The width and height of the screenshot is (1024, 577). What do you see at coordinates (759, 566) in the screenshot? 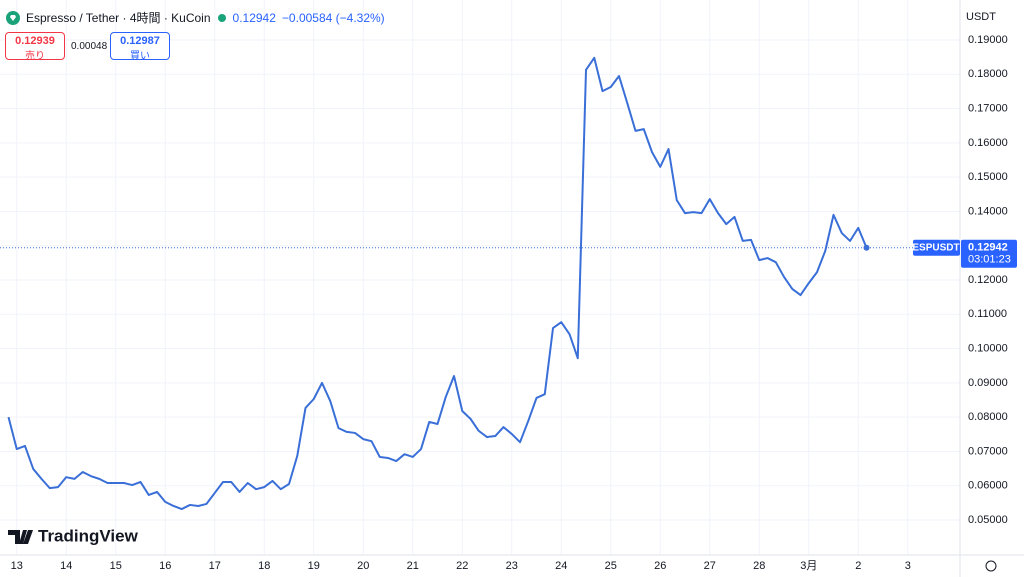
I see `x-tick-label: 28` at bounding box center [759, 566].